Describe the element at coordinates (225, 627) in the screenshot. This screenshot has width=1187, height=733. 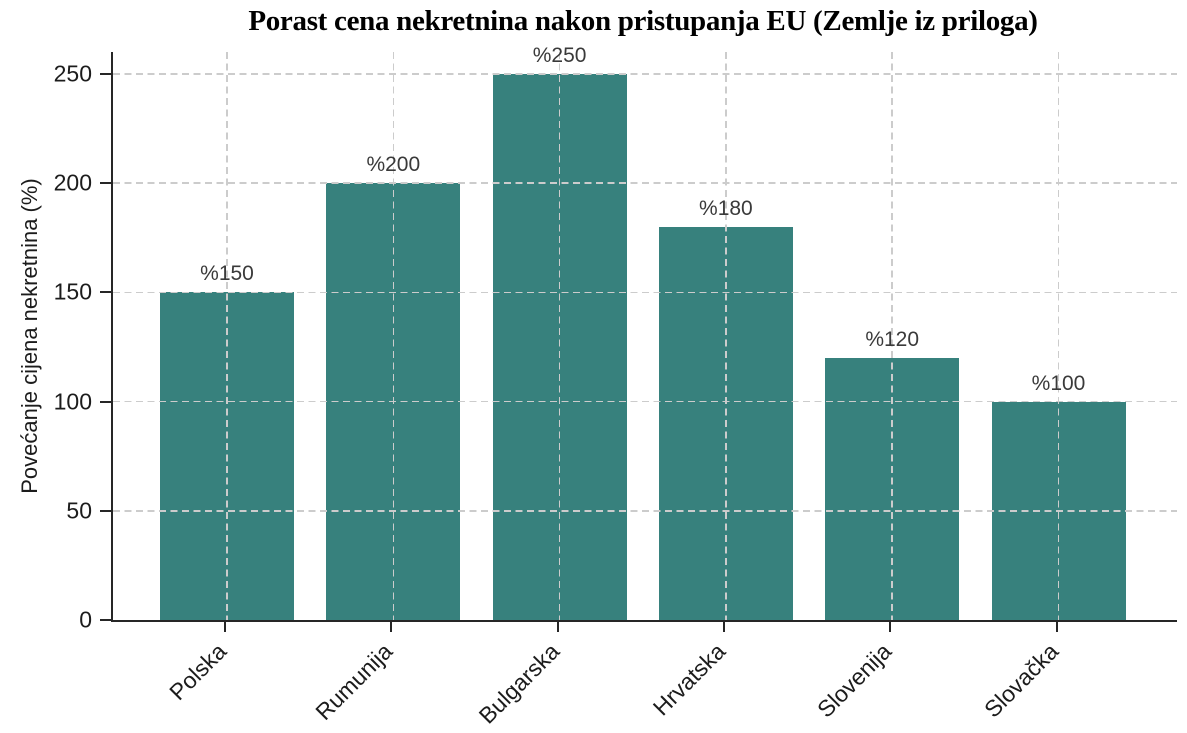
I see `x-tick-mark-polska` at that location.